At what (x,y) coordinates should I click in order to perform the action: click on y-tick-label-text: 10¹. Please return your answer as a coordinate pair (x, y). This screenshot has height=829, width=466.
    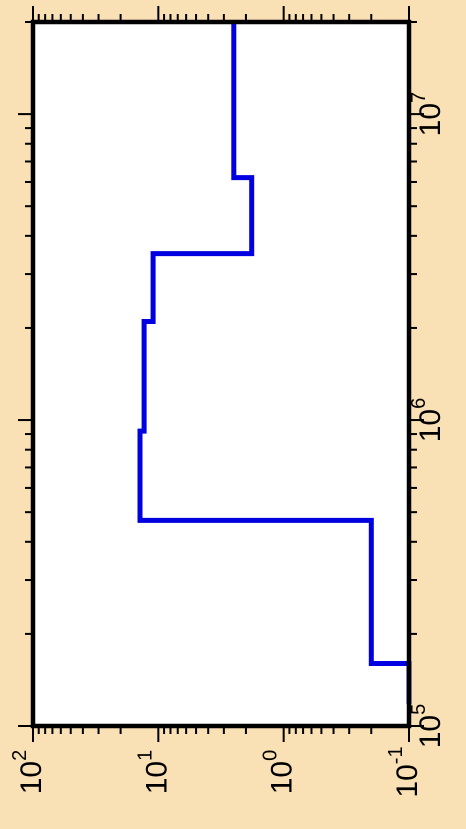
    Looking at the image, I should click on (154, 772).